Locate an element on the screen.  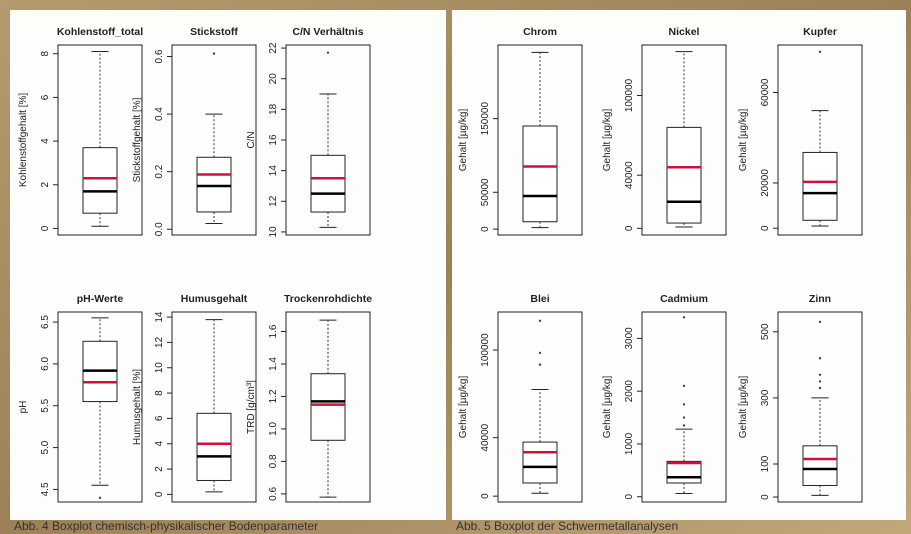
y-tick-label: 1000 is located at coordinates (629, 443).